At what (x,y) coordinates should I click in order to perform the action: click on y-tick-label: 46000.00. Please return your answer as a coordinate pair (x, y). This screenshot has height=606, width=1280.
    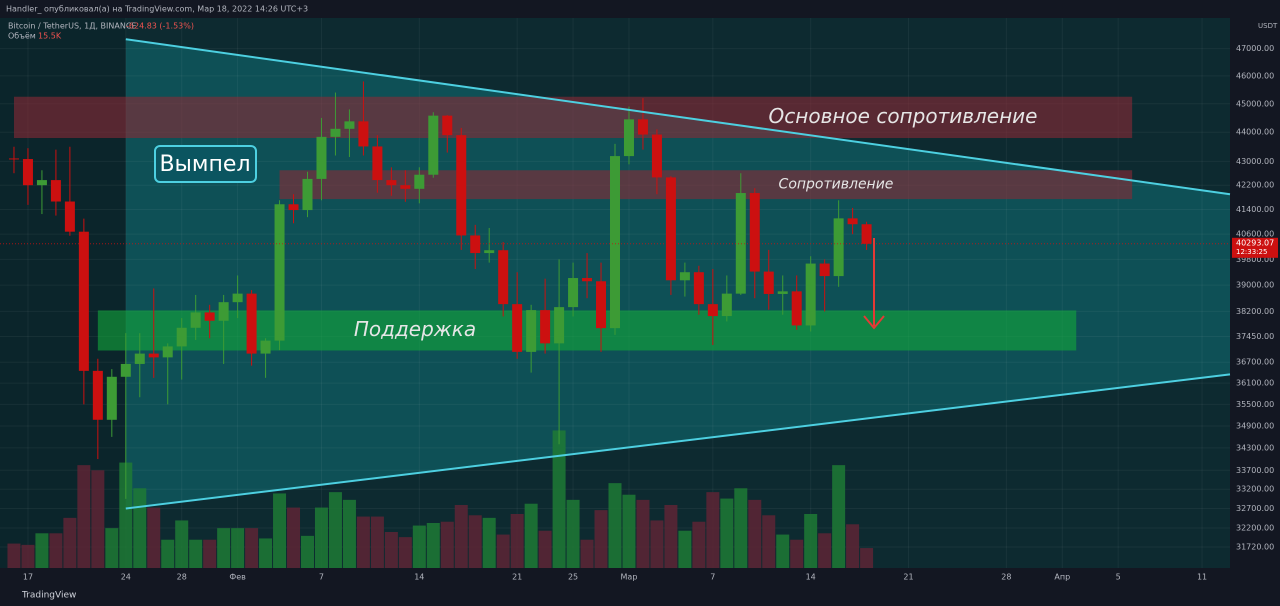
    Looking at the image, I should click on (1255, 75).